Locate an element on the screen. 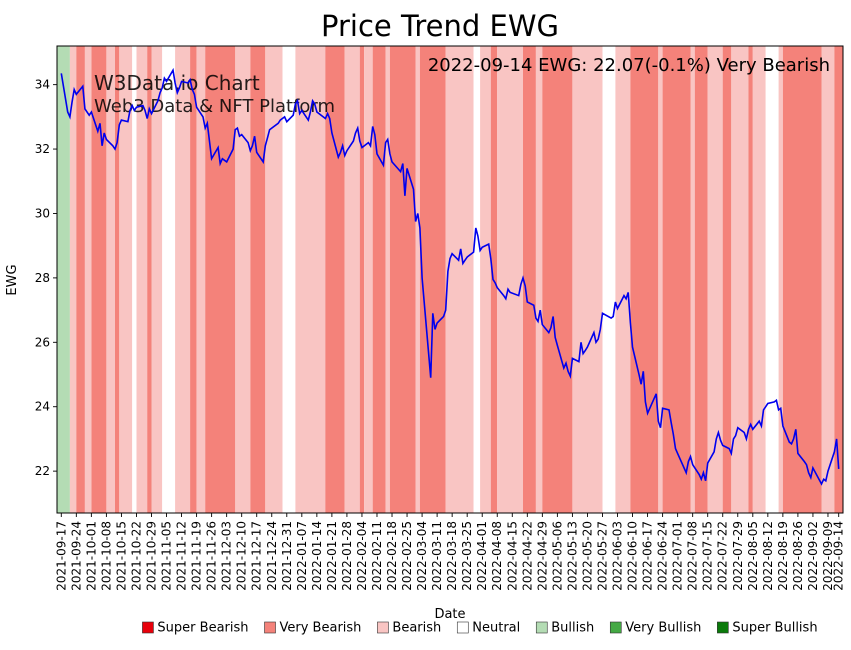 Image resolution: width=851 pixels, height=650 pixels. x-tick-label: 2022-02-25 is located at coordinates (407, 556).